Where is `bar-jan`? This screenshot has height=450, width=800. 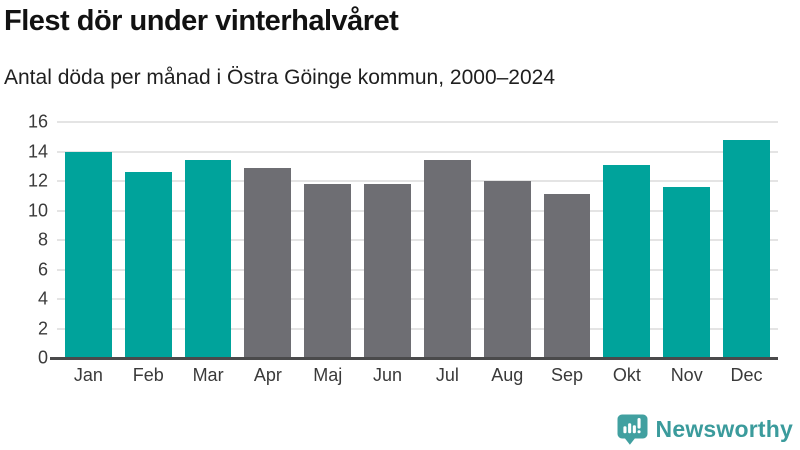
bar-jan is located at coordinates (88, 254).